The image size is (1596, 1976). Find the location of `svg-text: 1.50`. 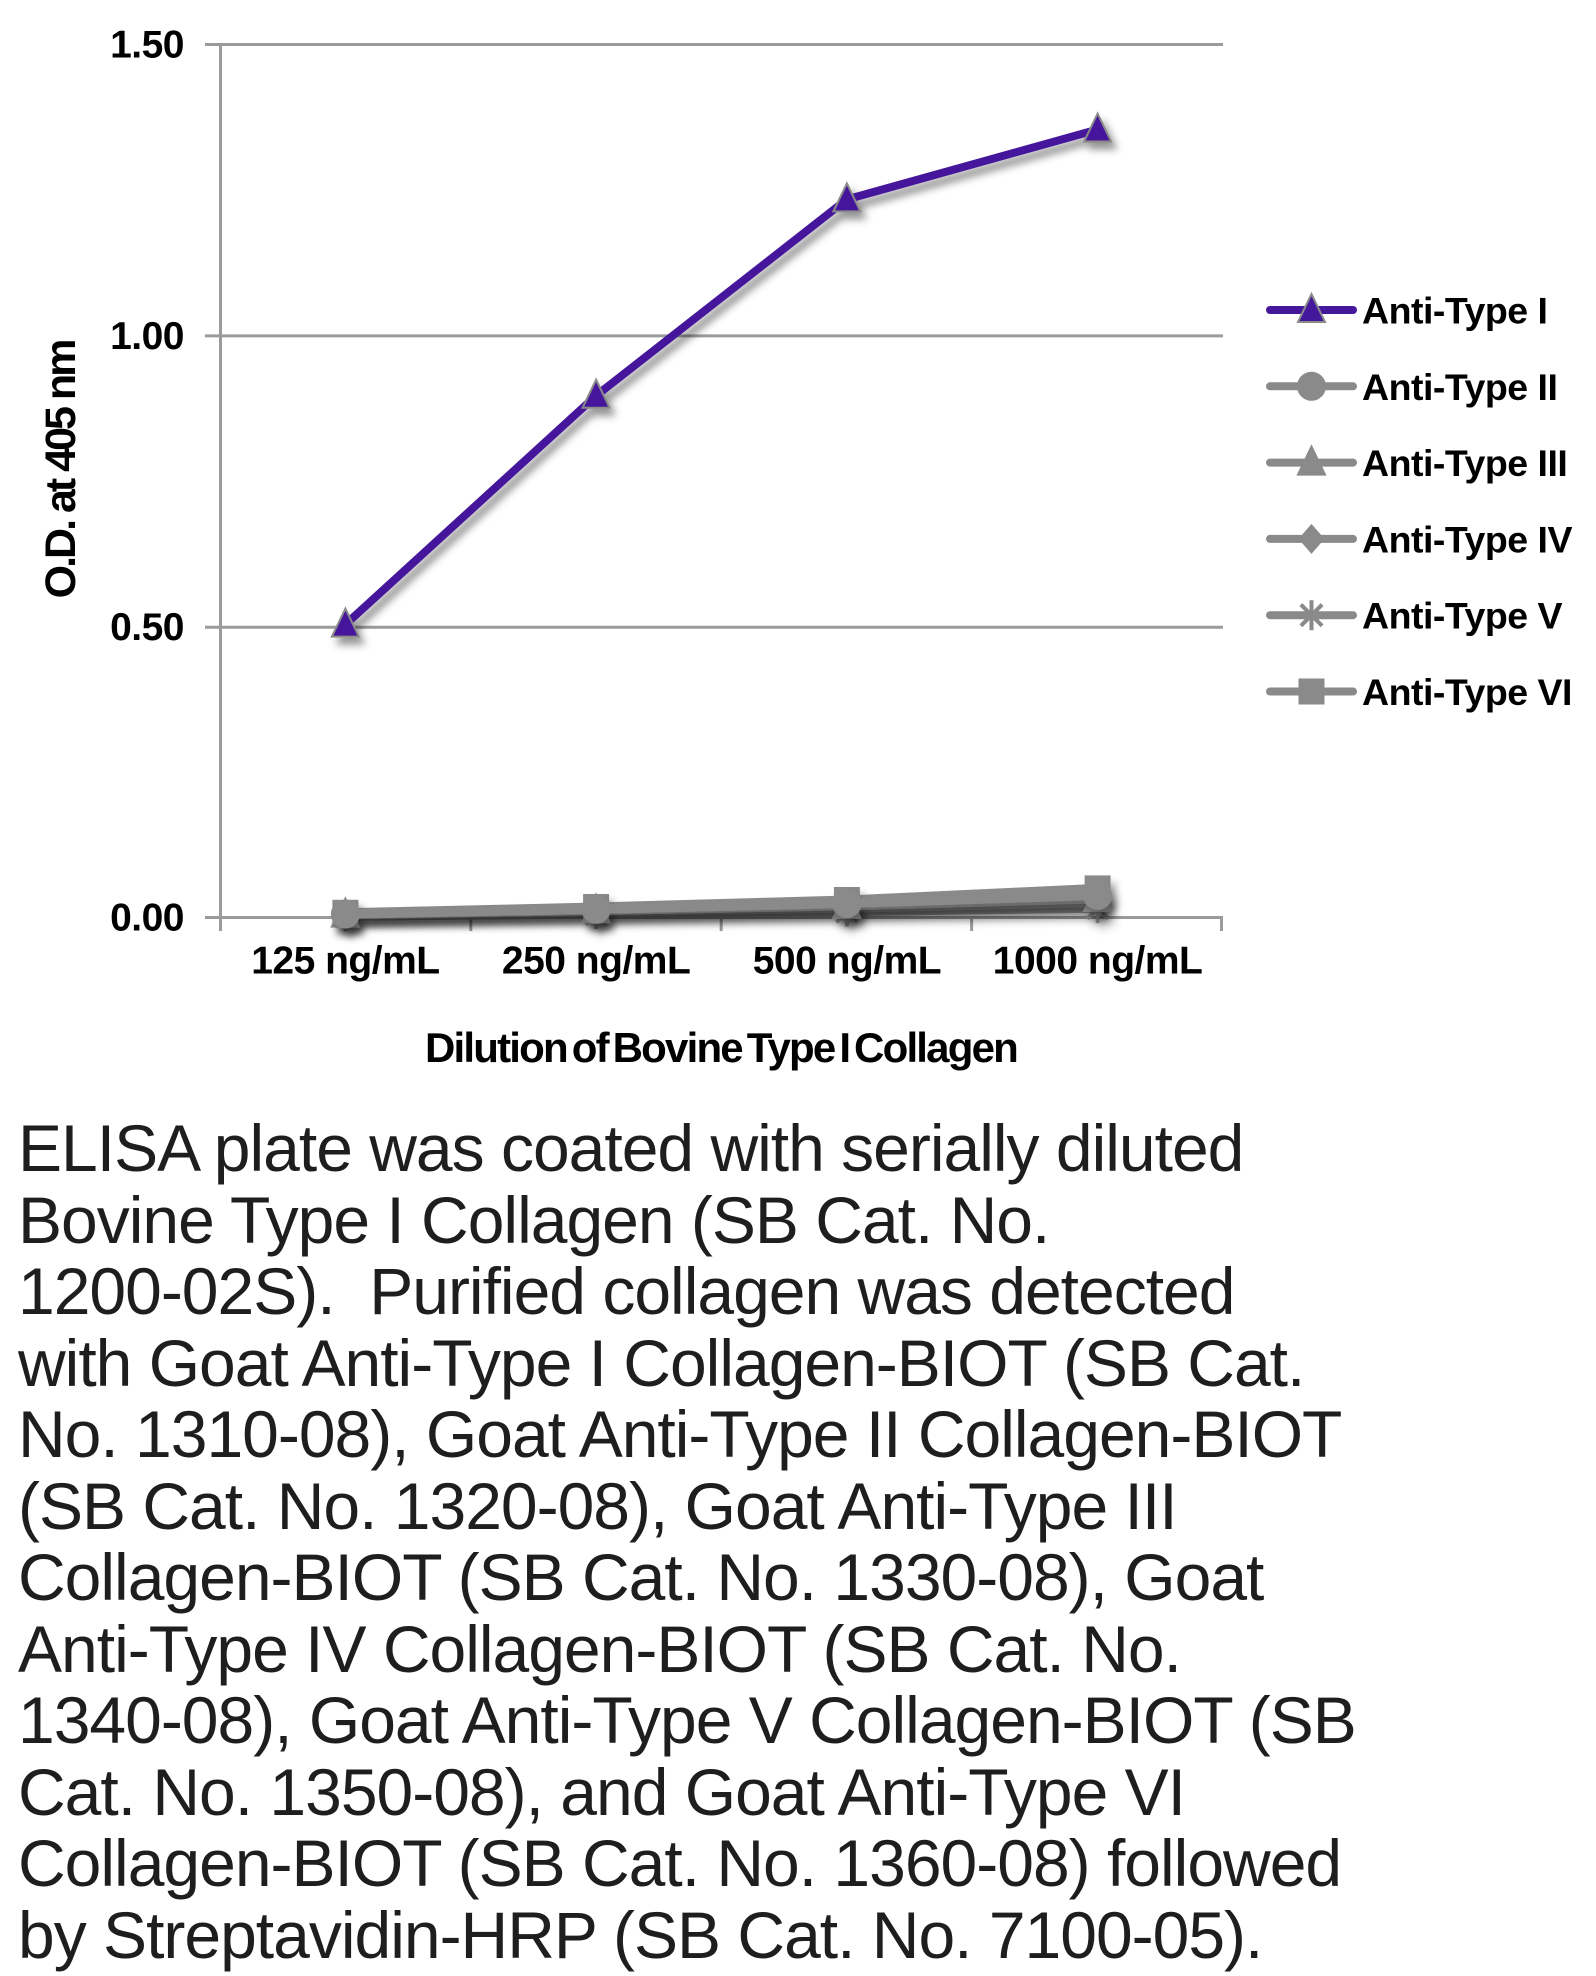

svg-text: 1.50 is located at coordinates (147, 45).